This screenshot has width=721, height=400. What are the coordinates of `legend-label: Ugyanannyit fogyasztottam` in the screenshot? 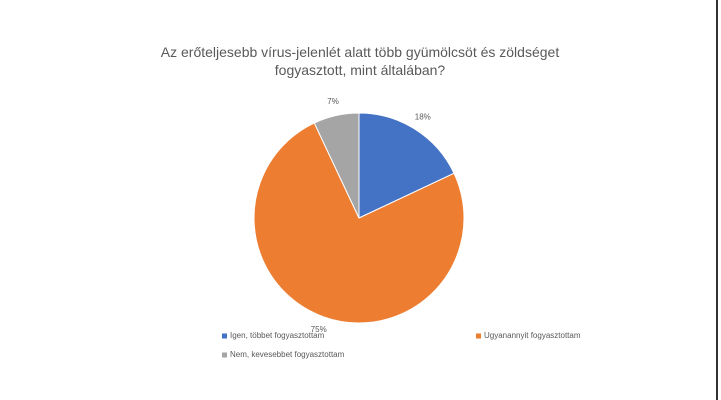 It's located at (532, 335).